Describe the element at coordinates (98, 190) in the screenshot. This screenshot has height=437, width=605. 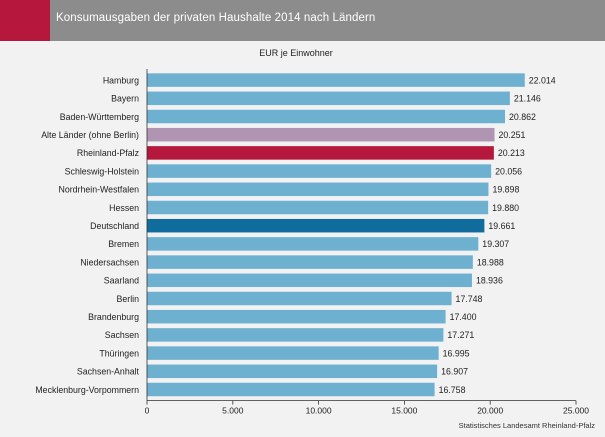
I see `category-label: Nordrhein-Westfalen` at that location.